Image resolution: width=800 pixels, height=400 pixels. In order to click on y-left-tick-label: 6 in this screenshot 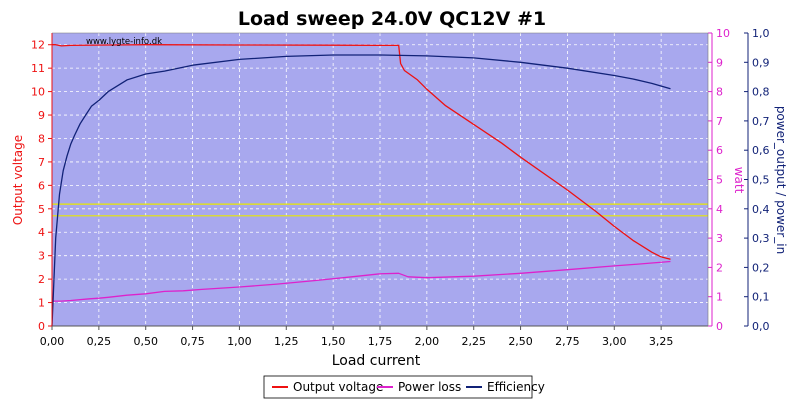, I will do `click(41, 185)`.